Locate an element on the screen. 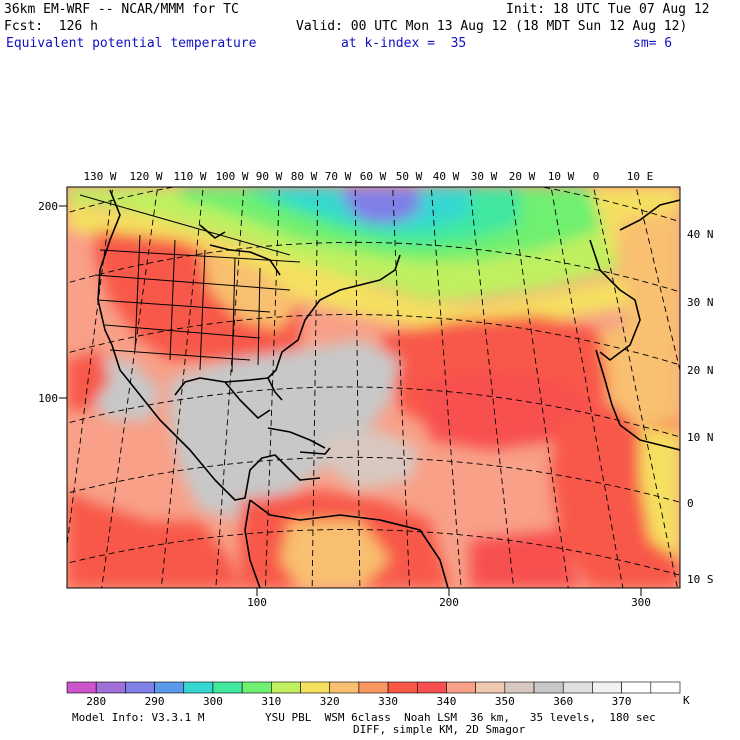 This screenshot has width=740, height=740. longitude-label: 10 W is located at coordinates (561, 176).